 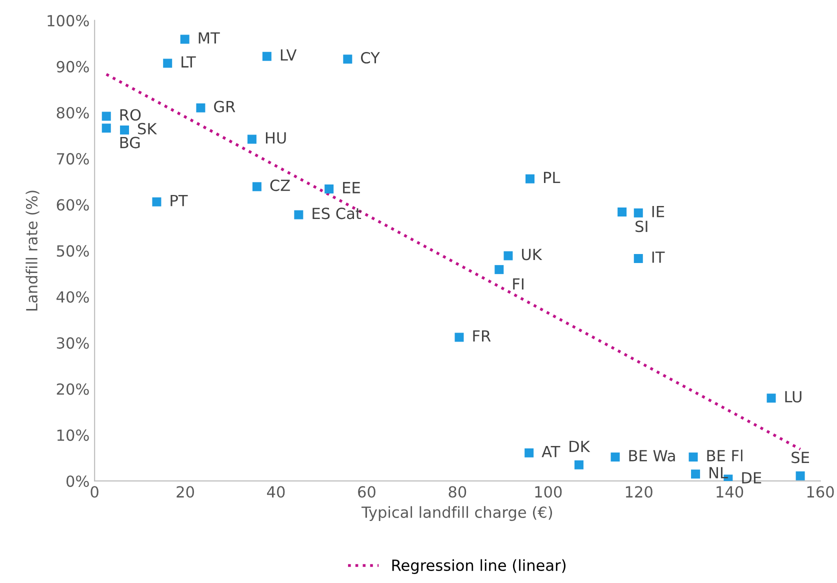 What do you see at coordinates (72, 66) in the screenshot?
I see `y-tick-label: 90%` at bounding box center [72, 66].